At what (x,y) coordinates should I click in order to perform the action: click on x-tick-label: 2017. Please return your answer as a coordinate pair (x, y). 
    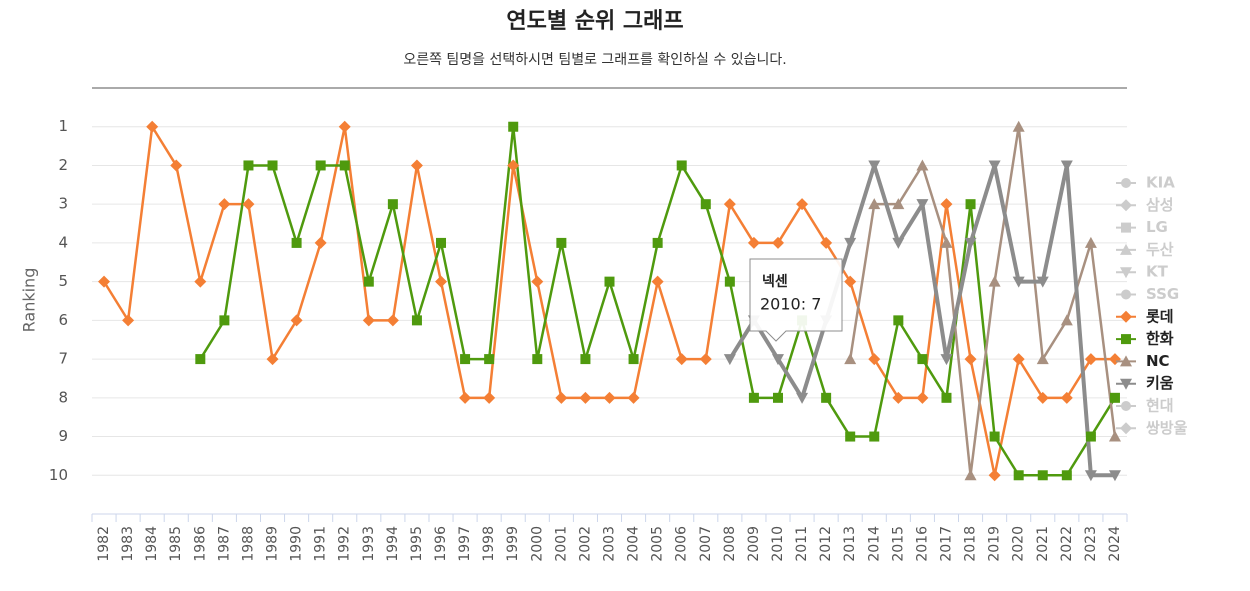
    Looking at the image, I should click on (946, 544).